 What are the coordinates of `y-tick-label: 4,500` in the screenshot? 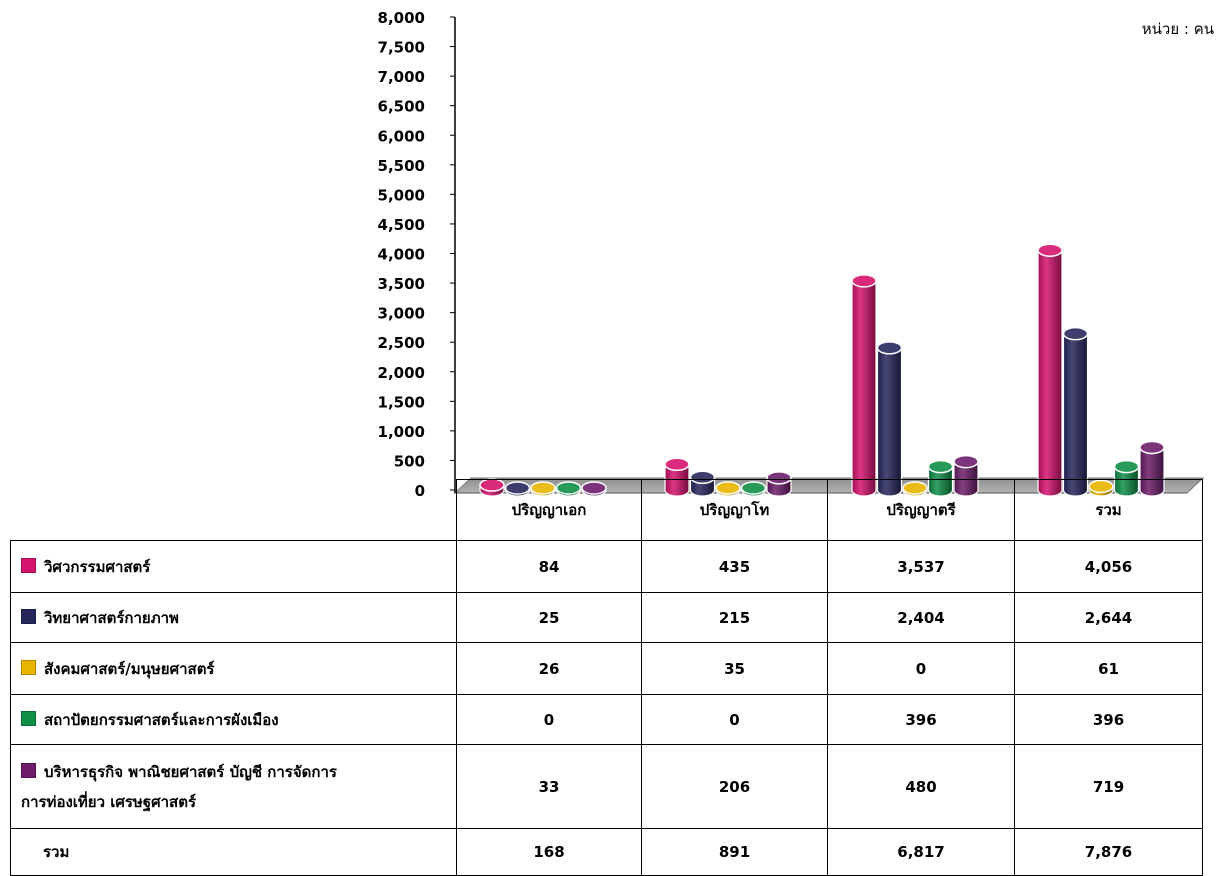 It's located at (401, 225).